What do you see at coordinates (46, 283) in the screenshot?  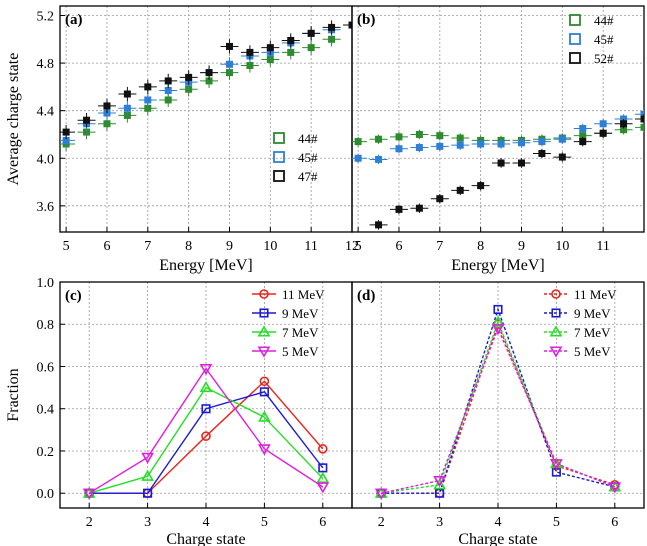 I see `y-tick-label: 1.0` at bounding box center [46, 283].